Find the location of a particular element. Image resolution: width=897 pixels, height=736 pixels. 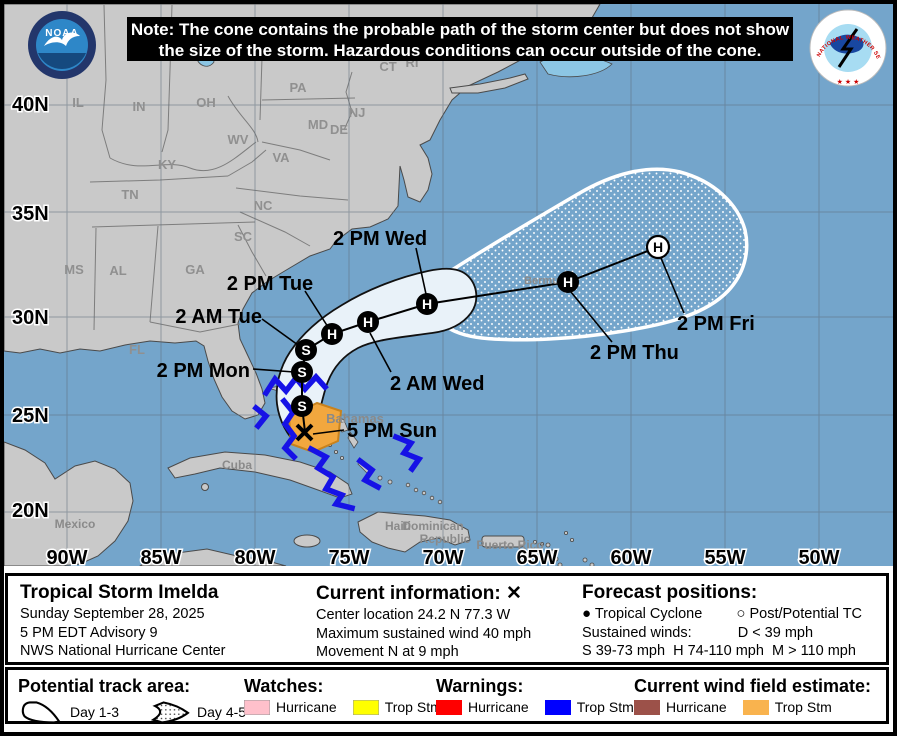

track-label: 2 PM Wed is located at coordinates (380, 239).